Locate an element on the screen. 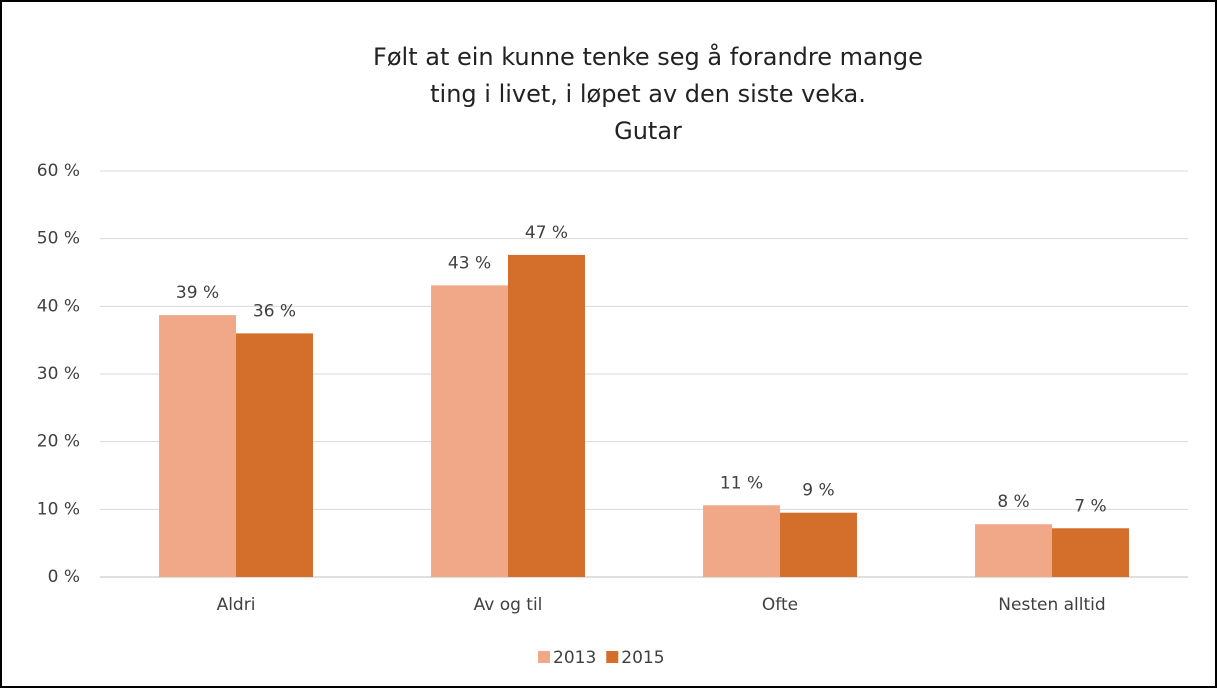 The height and width of the screenshot is (688, 1217). value-label: 8 % is located at coordinates (1013, 502).